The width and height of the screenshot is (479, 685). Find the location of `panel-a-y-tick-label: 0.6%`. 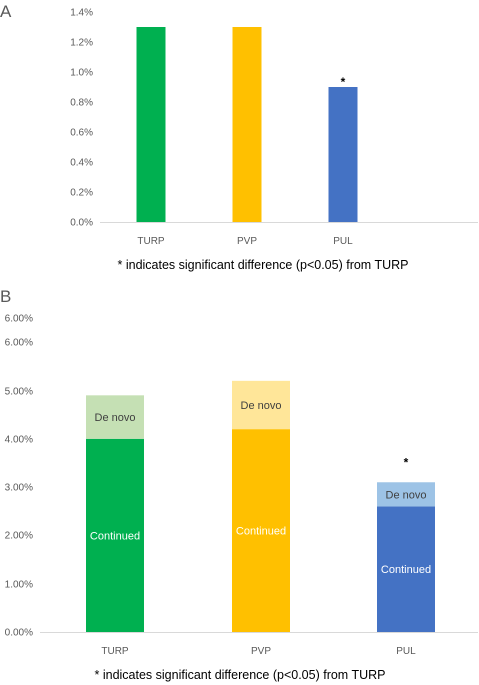

panel-a-y-tick-label: 0.6% is located at coordinates (81, 133).